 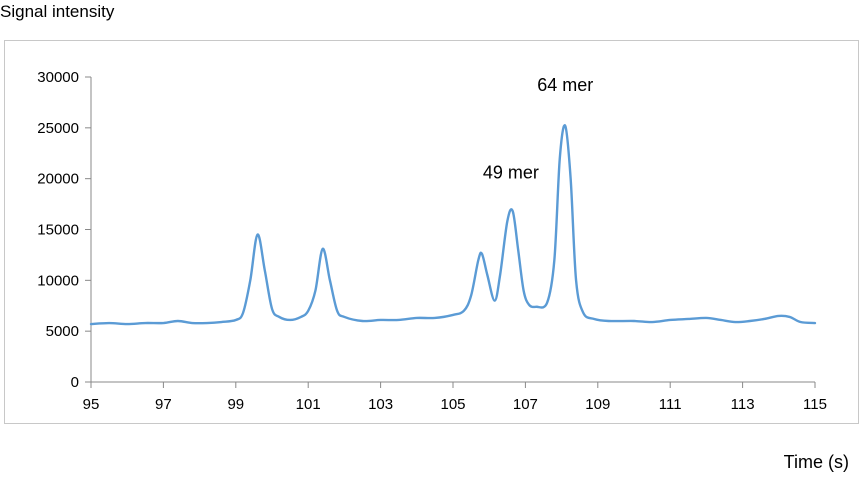 I want to click on x-tick-label: 109, so click(x=597, y=404).